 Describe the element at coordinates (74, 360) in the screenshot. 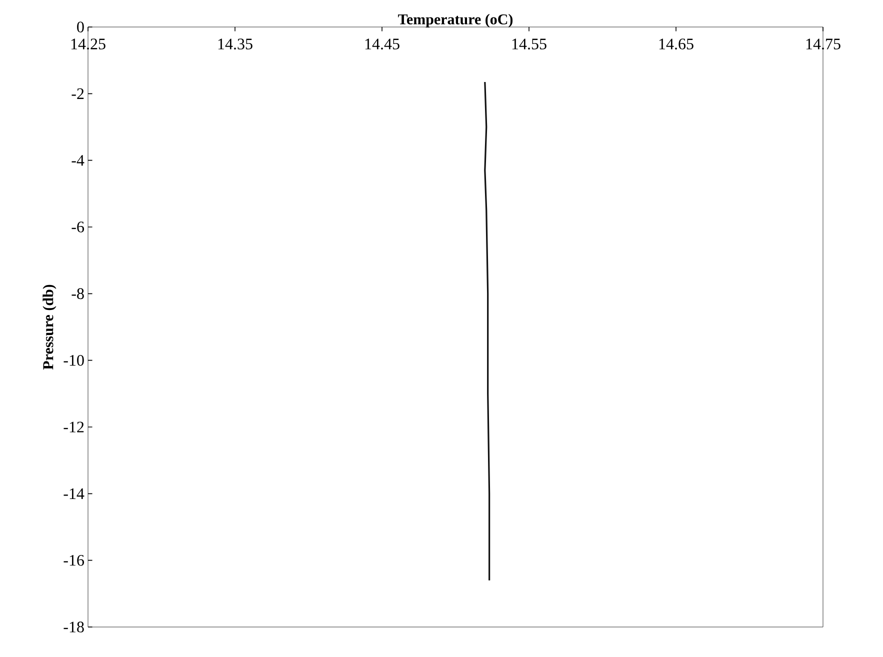

I see `y-tick-label: -10` at that location.